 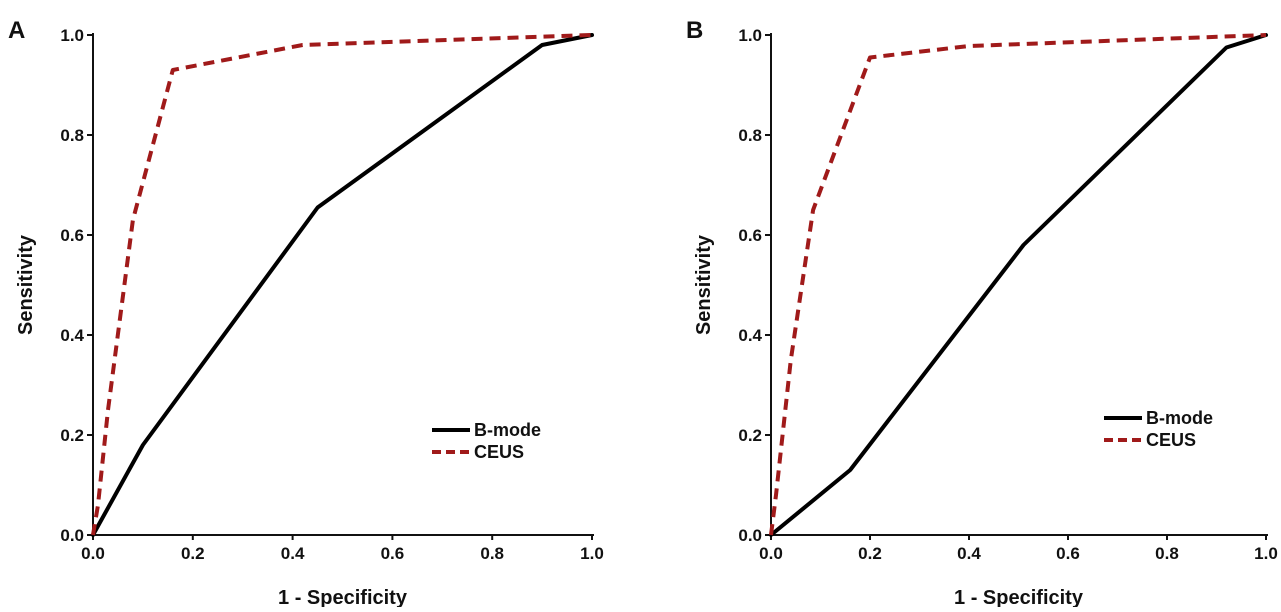 I want to click on panel-label: A, so click(x=16, y=30).